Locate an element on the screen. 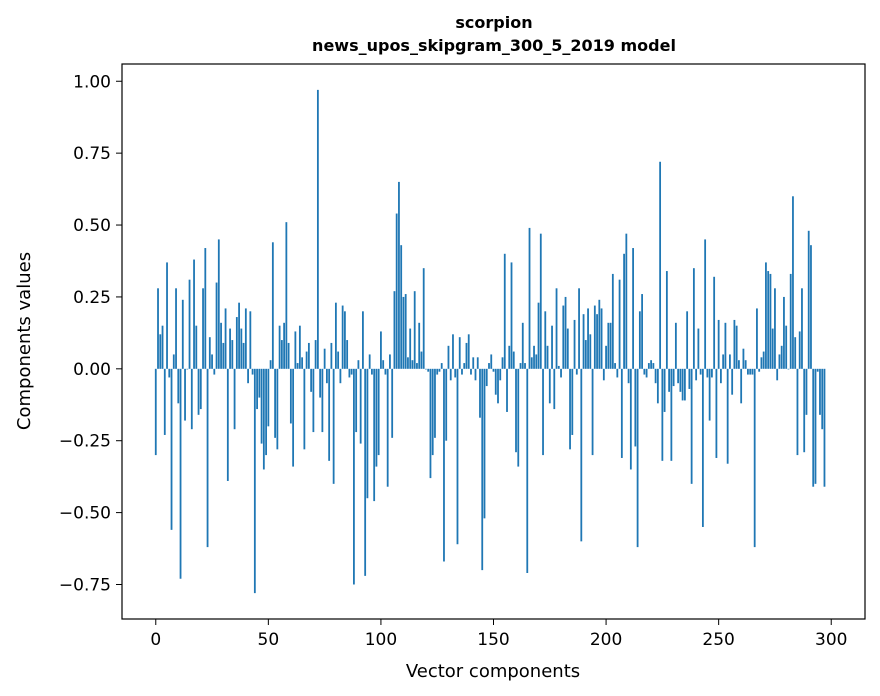  y-tick-label: 0.00 is located at coordinates (92, 370).